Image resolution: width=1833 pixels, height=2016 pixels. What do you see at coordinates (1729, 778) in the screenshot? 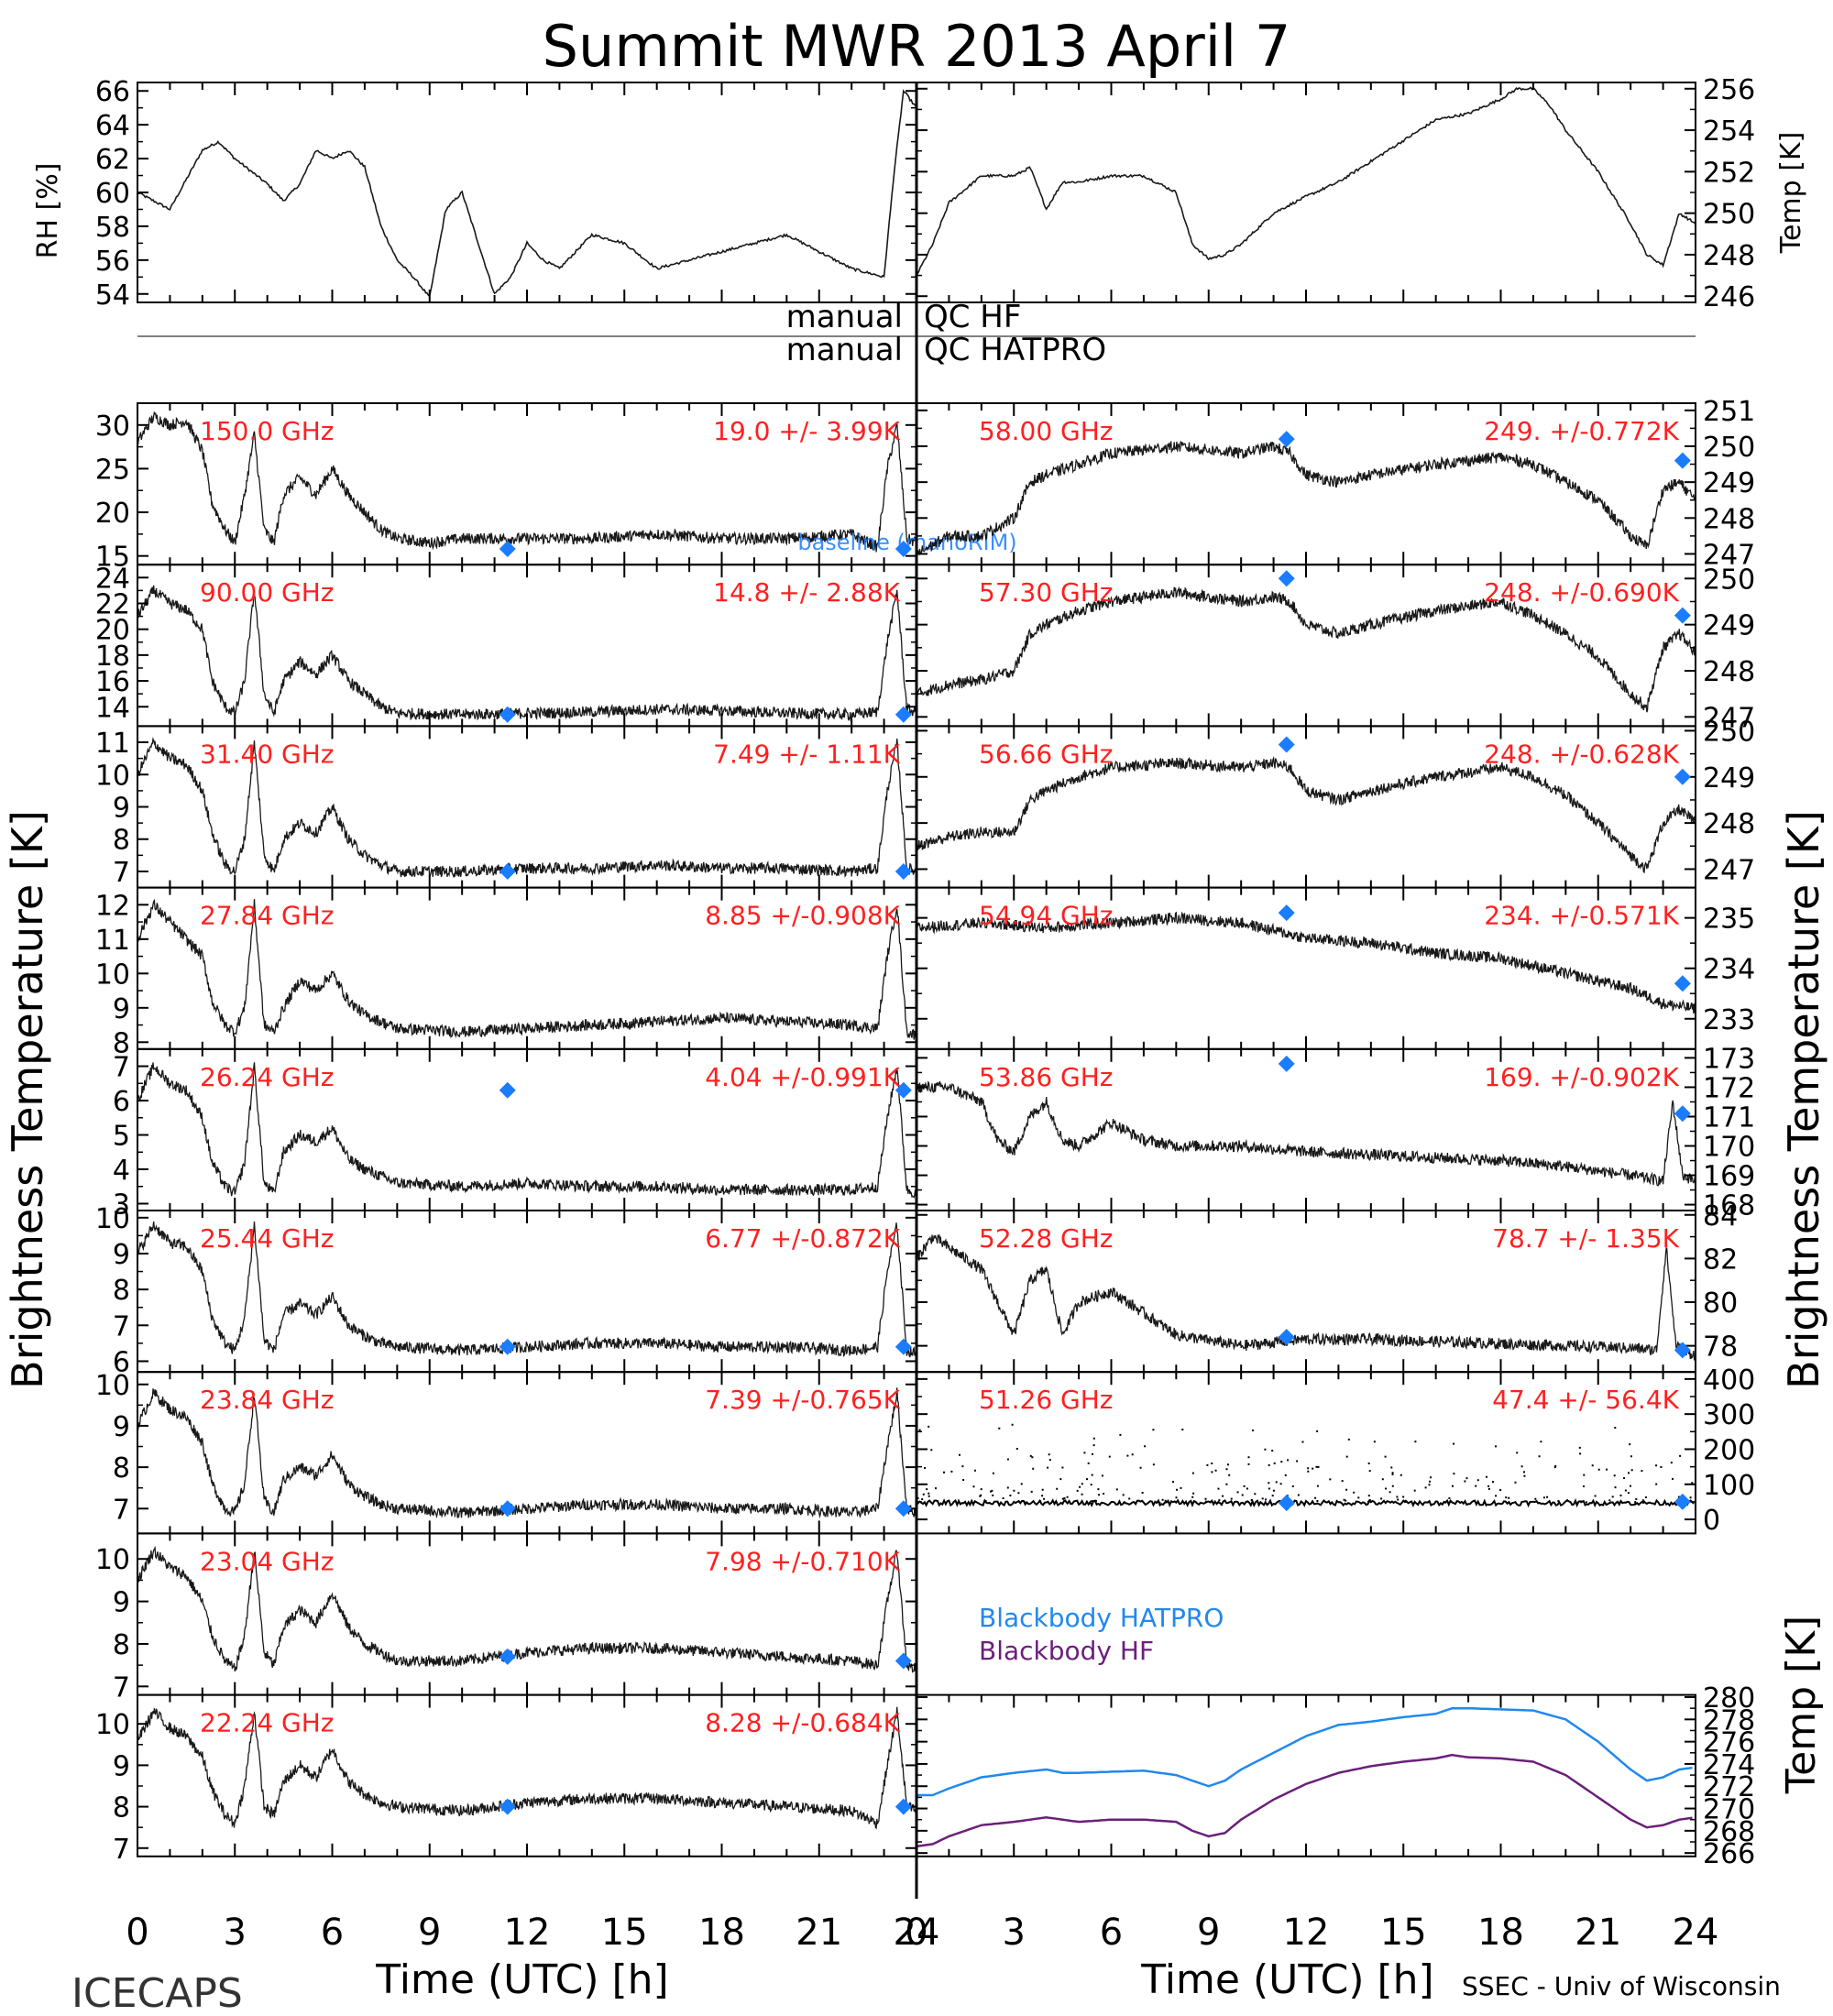
I see `panel-f56-ytick-label: 249` at bounding box center [1729, 778].